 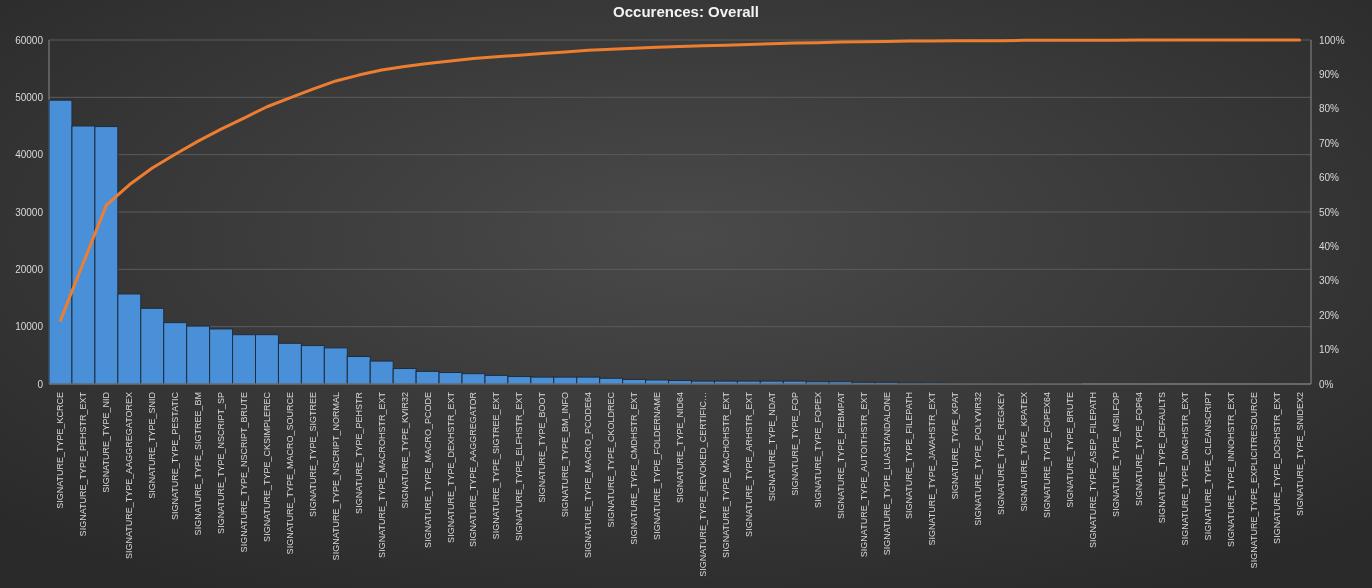 I want to click on x-tick-label: SIGNATURE_TYPE_DEXHSTR_EXT, so click(x=450, y=467).